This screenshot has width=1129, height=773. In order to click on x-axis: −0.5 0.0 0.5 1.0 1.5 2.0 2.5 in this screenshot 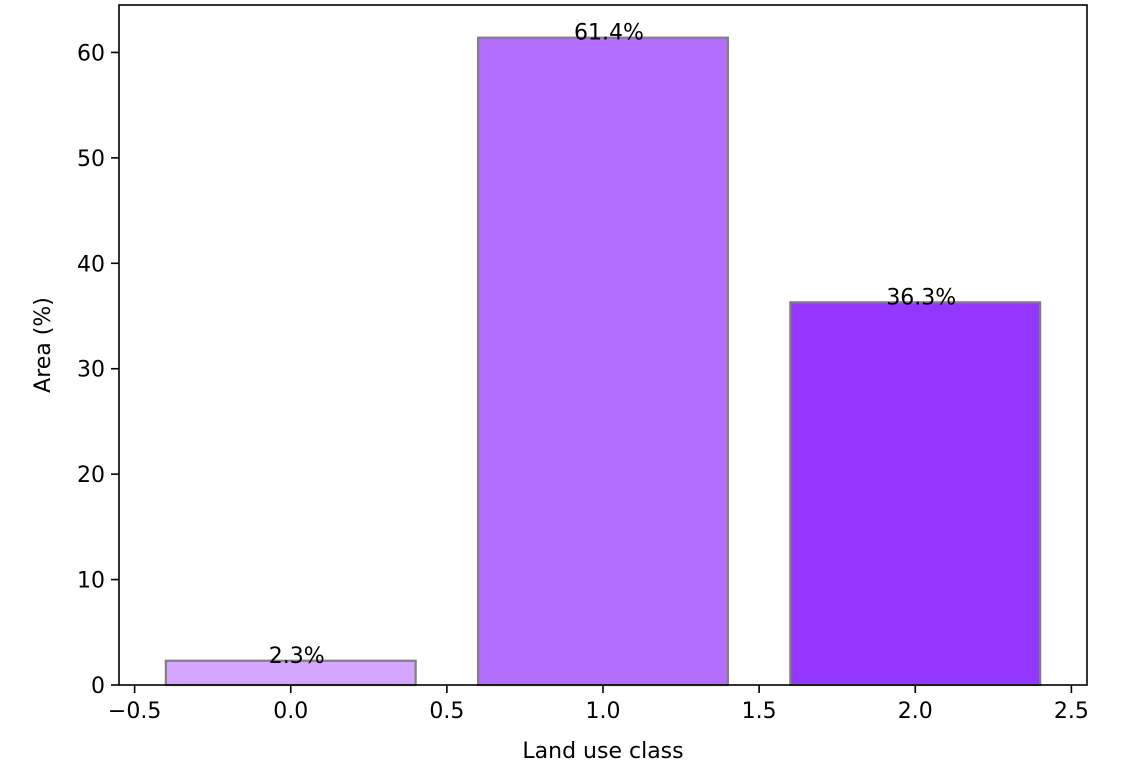, I will do `click(598, 704)`.